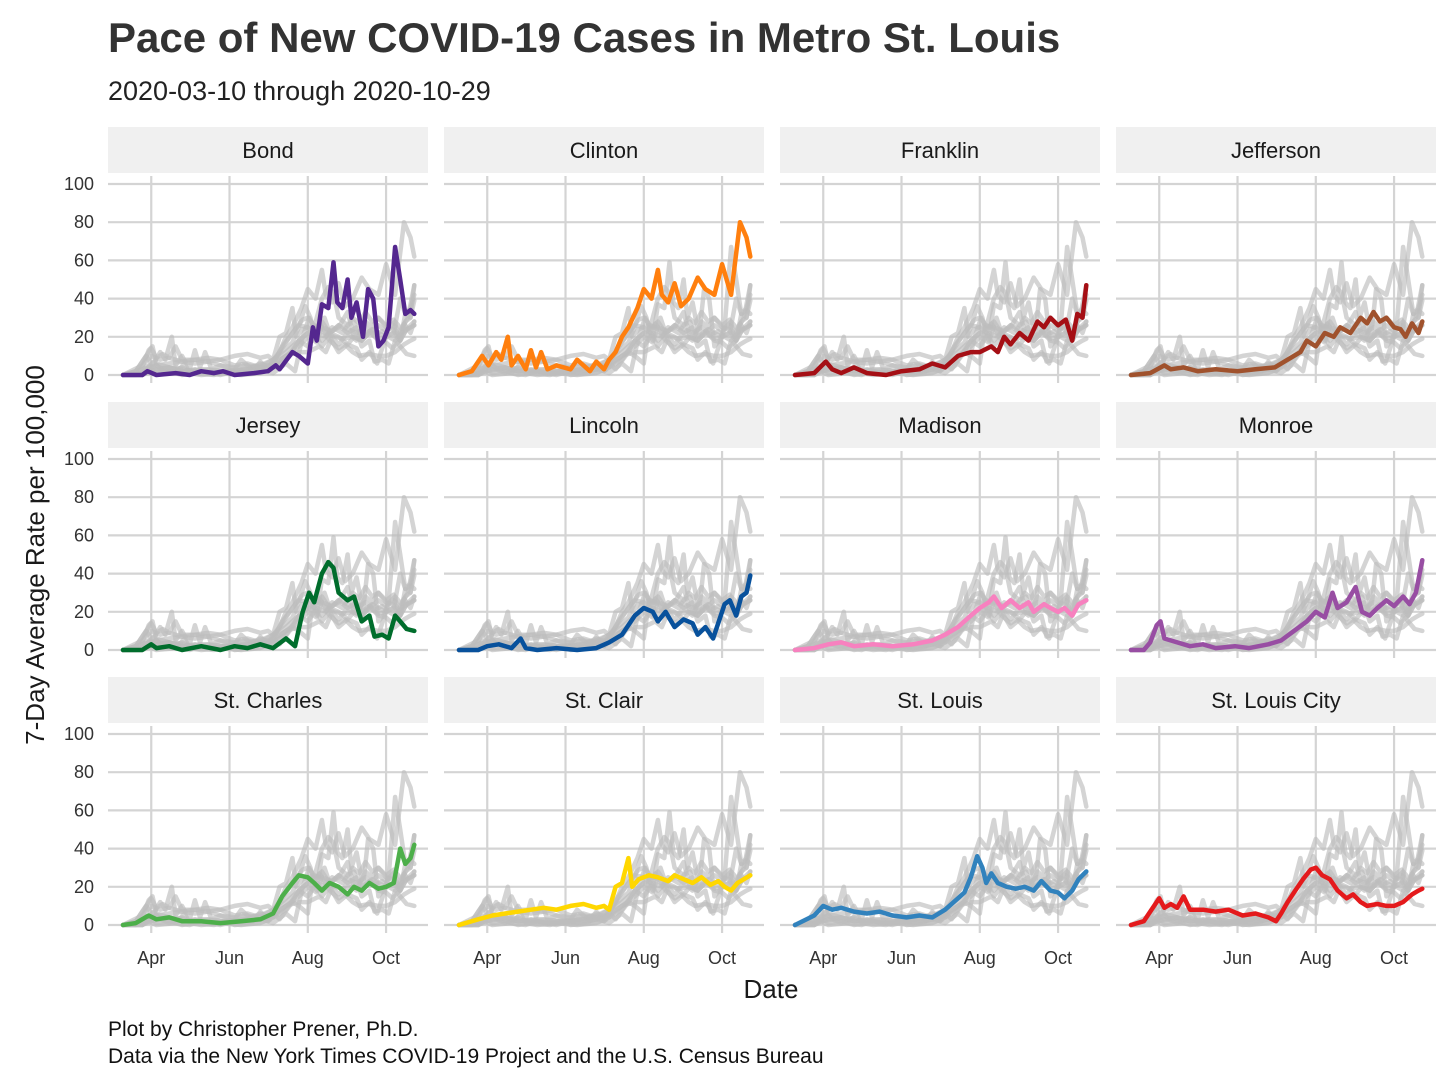 The image size is (1456, 1092). Describe the element at coordinates (604, 298) in the screenshot. I see `series-line-clinton` at that location.